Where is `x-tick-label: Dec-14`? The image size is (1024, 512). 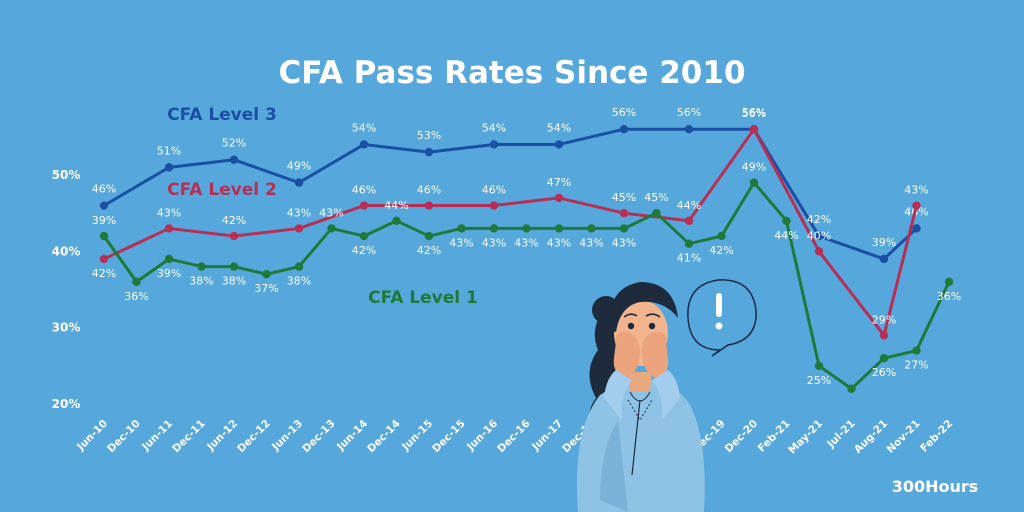
x-tick-label: Dec-14 is located at coordinates (383, 436).